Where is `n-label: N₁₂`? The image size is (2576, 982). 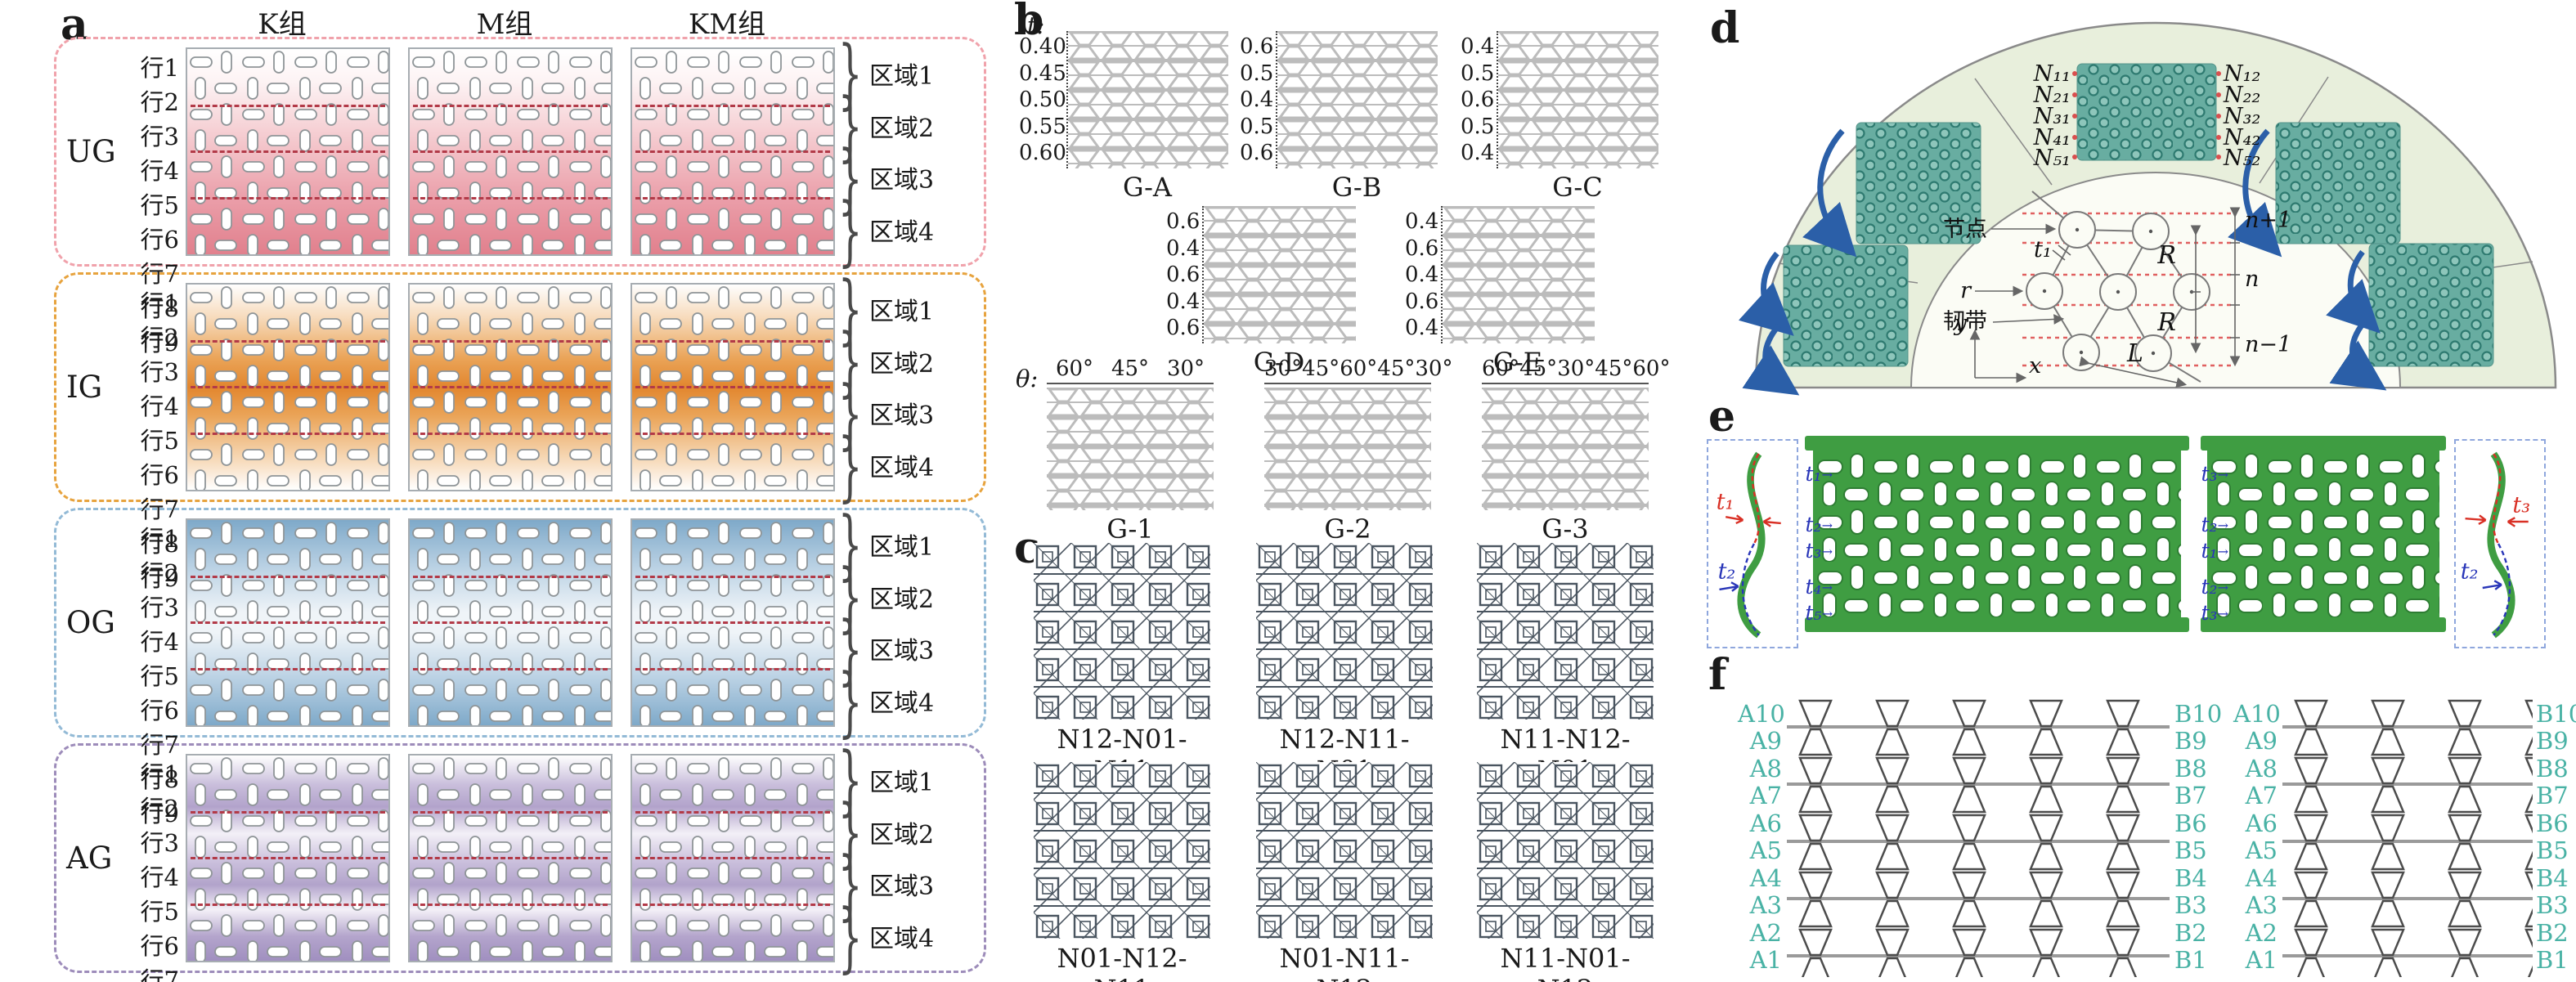
n-label: N₁₂ is located at coordinates (2241, 74).